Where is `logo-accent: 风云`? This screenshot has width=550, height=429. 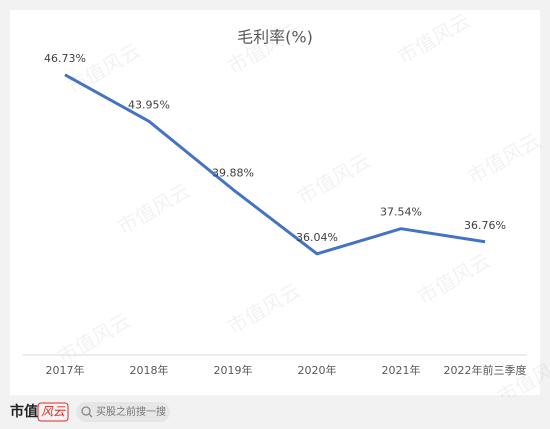 logo-accent: 风云 is located at coordinates (53, 412).